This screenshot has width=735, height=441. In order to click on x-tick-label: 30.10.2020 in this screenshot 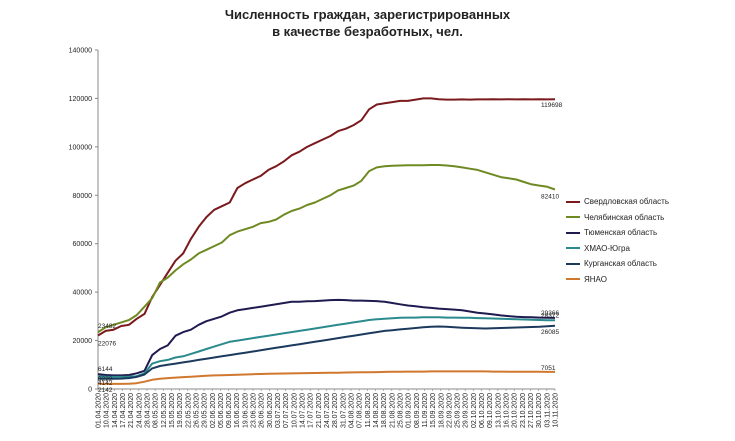, I will do `click(539, 410)`.